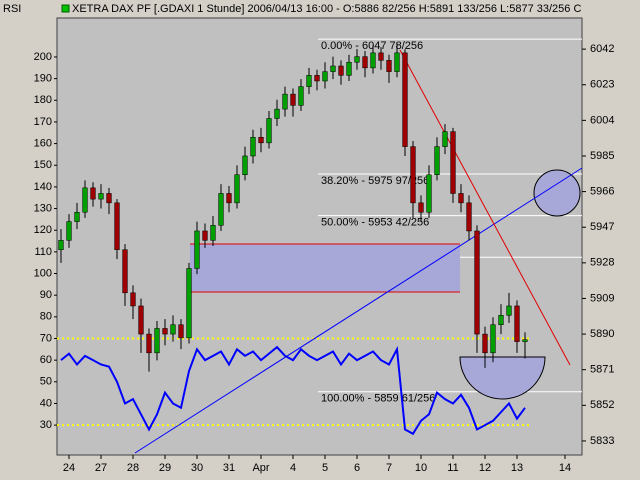 This screenshot has width=640, height=480. I want to click on y2-tick-label: 5871, so click(602, 370).